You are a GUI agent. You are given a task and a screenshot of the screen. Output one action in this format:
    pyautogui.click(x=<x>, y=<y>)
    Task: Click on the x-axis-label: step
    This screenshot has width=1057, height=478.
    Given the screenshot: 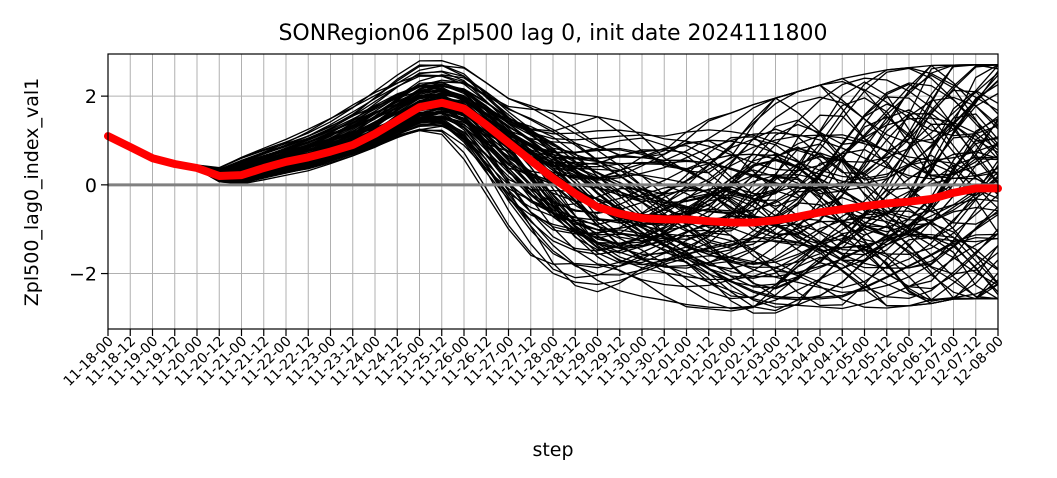 What is the action you would take?
    pyautogui.click(x=552, y=450)
    